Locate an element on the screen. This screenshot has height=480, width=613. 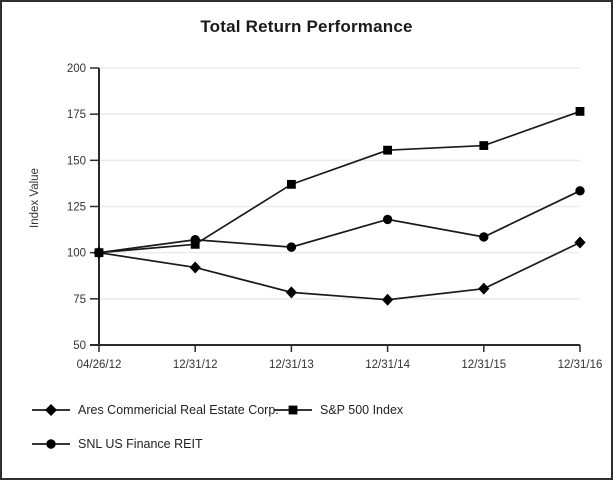
y-tick-label: 50 is located at coordinates (79, 346).